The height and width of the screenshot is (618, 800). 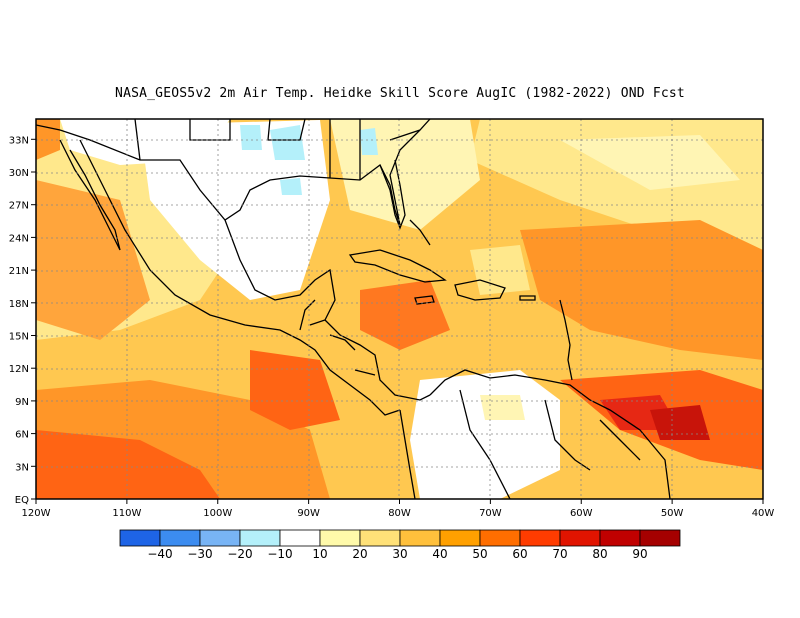 What do you see at coordinates (217, 513) in the screenshot?
I see `lon-label: 100W` at bounding box center [217, 513].